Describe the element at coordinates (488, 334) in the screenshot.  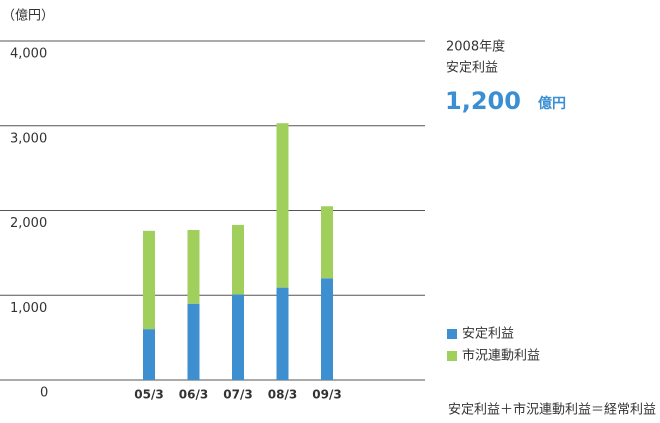
I see `legend-label: 安定利益` at that location.